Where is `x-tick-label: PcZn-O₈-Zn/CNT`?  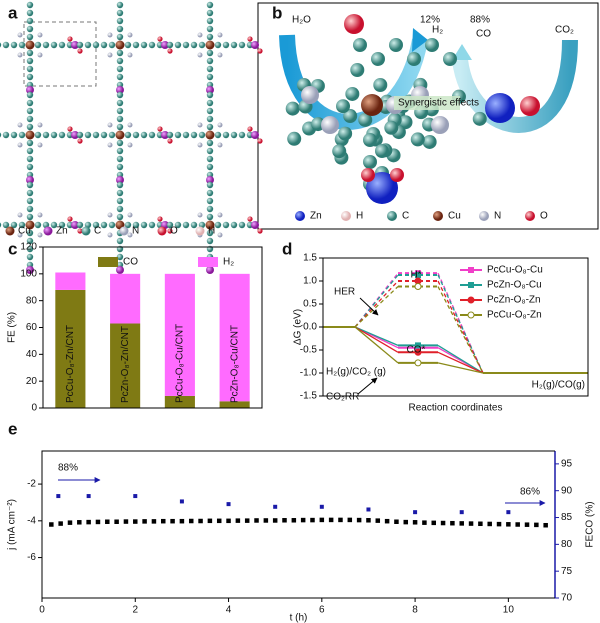 x-tick-label: PcZn-O₈-Zn/CNT is located at coordinates (125, 364).